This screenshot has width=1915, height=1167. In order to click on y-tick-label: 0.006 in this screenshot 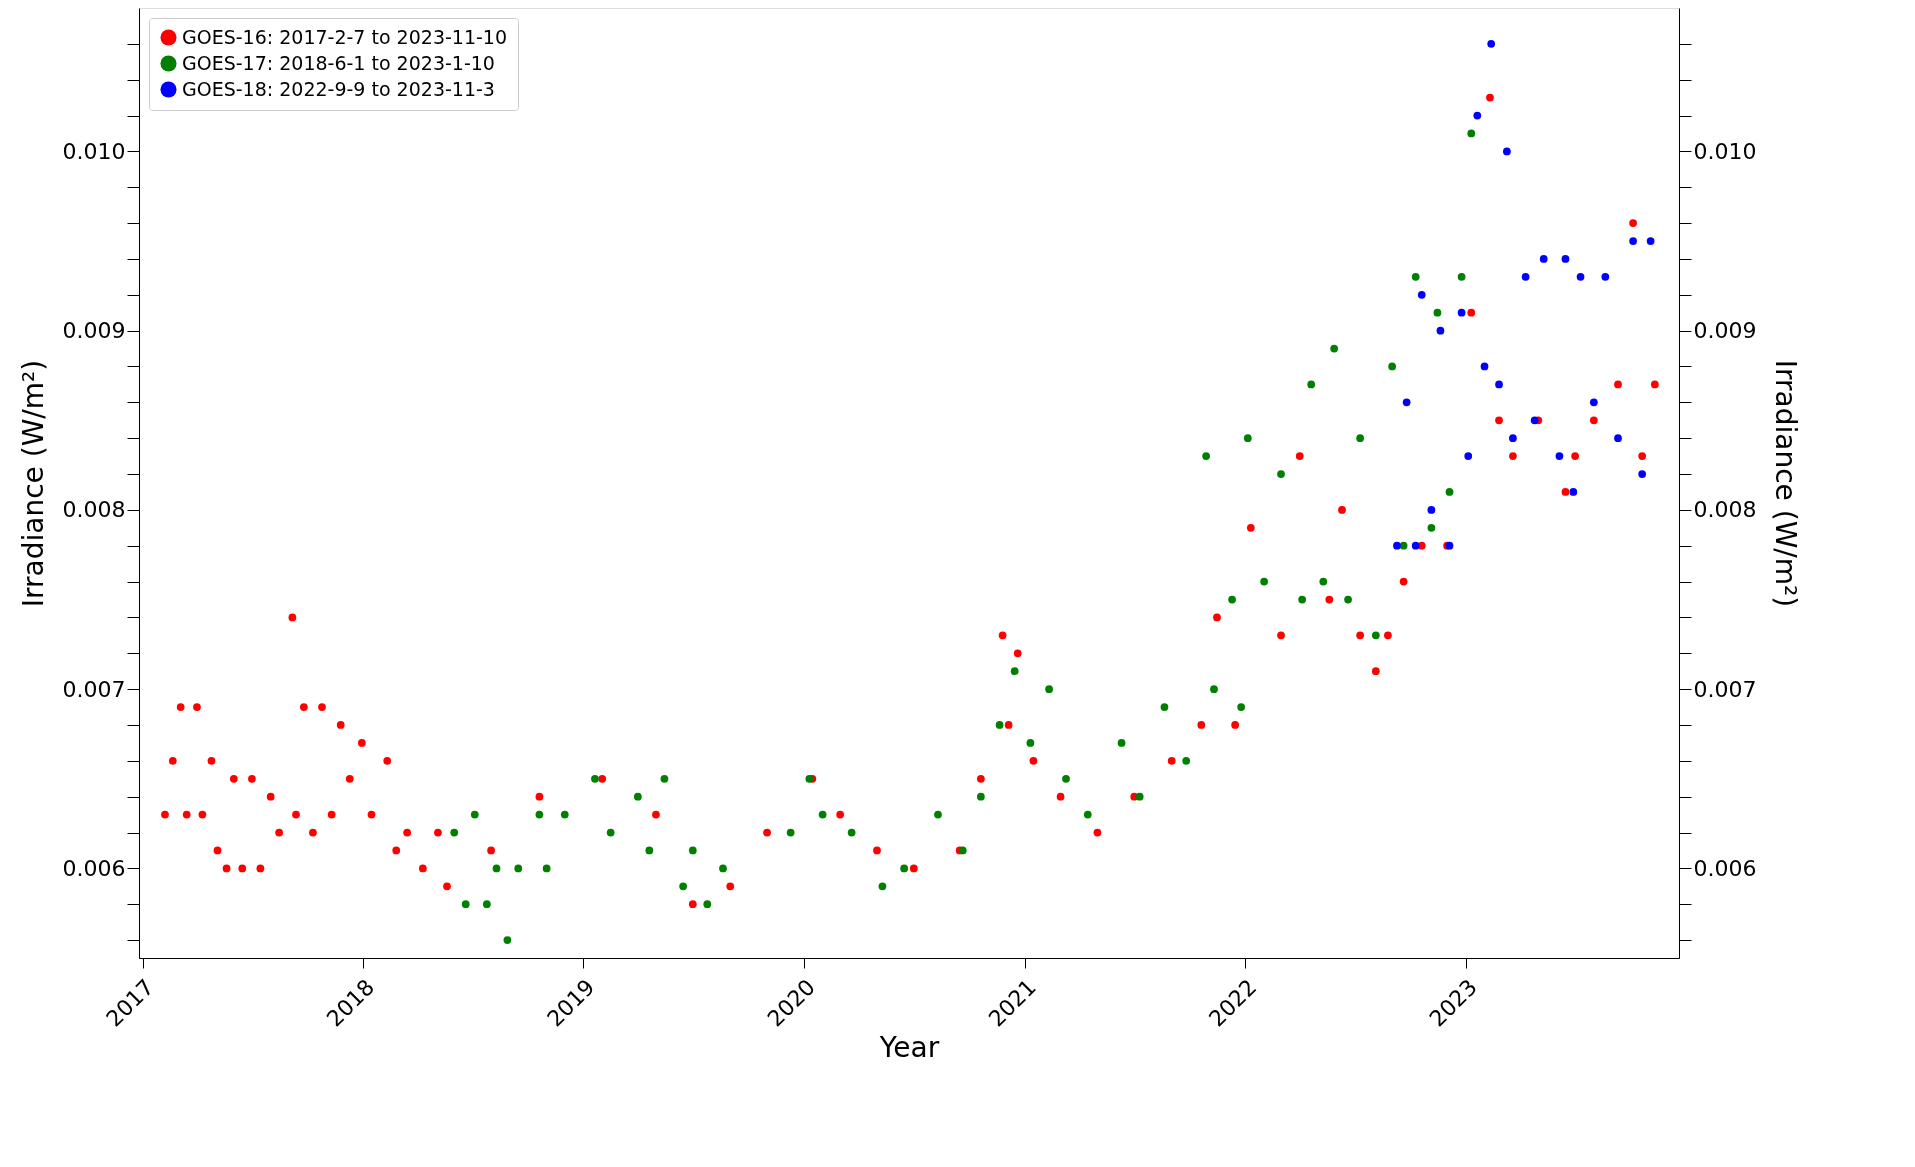, I will do `click(94, 868)`.